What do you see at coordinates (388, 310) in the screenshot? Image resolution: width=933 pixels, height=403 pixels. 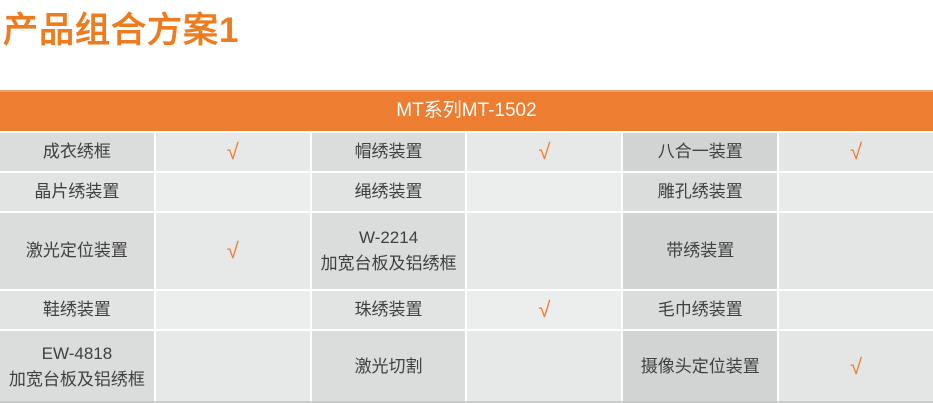 I see `product-cell: 珠绣装置` at bounding box center [388, 310].